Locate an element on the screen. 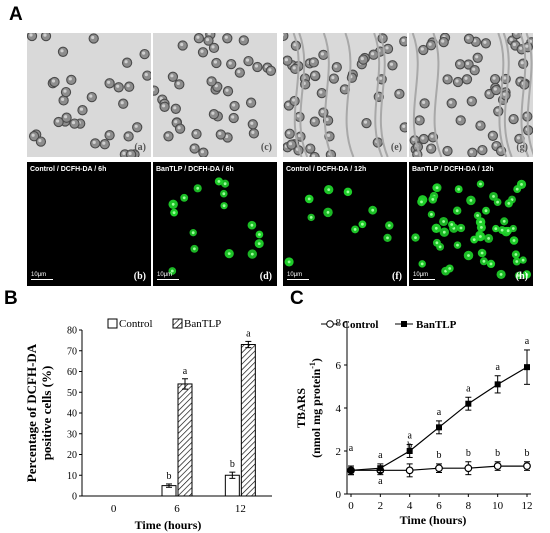 The height and width of the screenshot is (533, 550). micrograph-e: (e) is located at coordinates (345, 95).